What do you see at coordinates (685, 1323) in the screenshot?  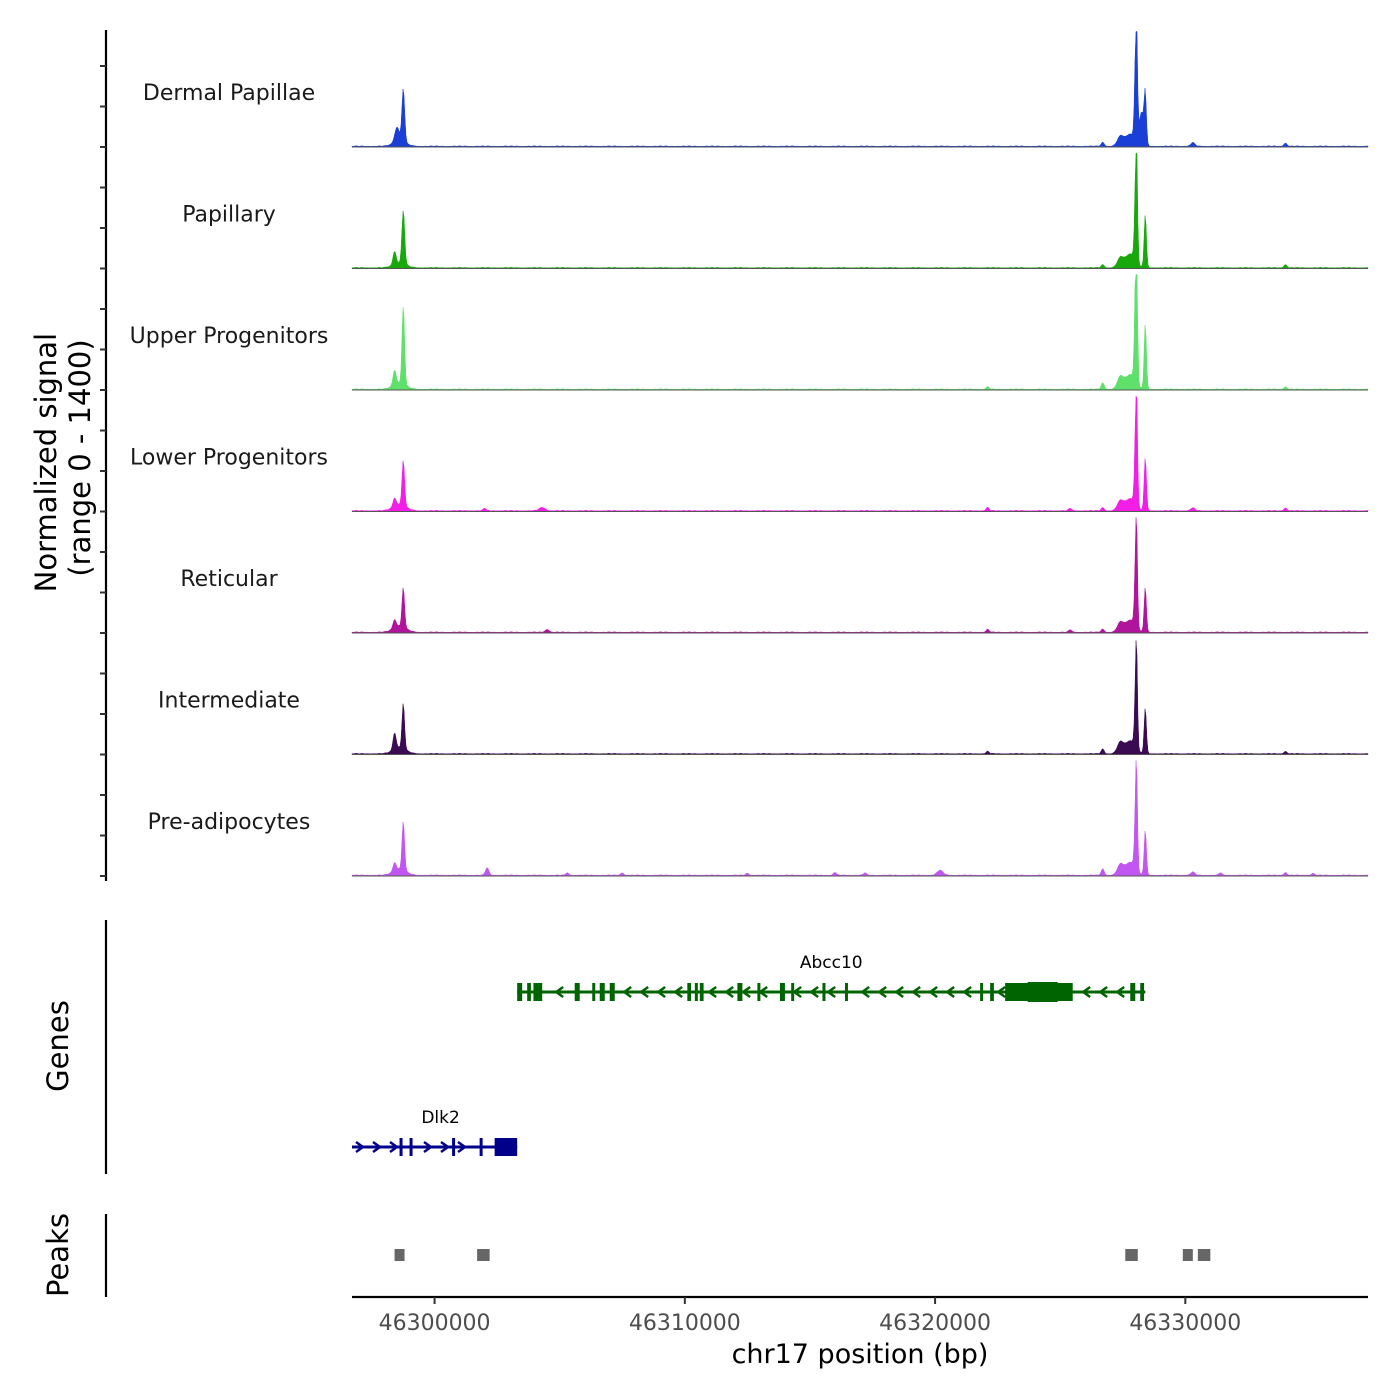 I see `x-tick-label: 46310000` at bounding box center [685, 1323].